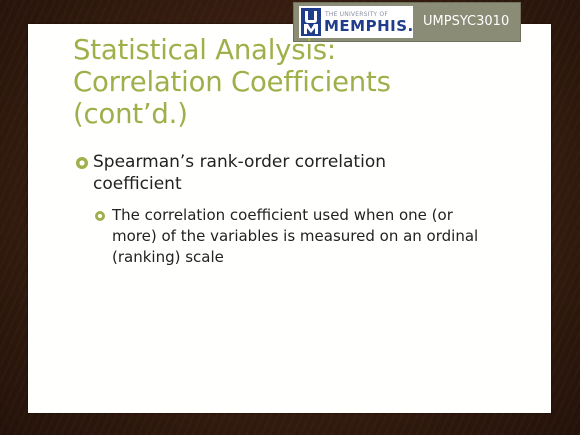 This screenshot has width=580, height=435. I want to click on course-code: UMPSYC3010, so click(466, 21).